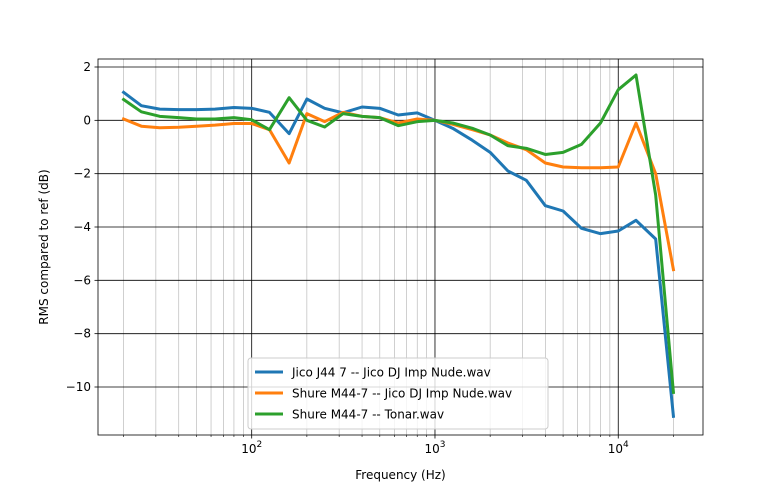  I want to click on x-tick-label: 10⁴, so click(618, 448).